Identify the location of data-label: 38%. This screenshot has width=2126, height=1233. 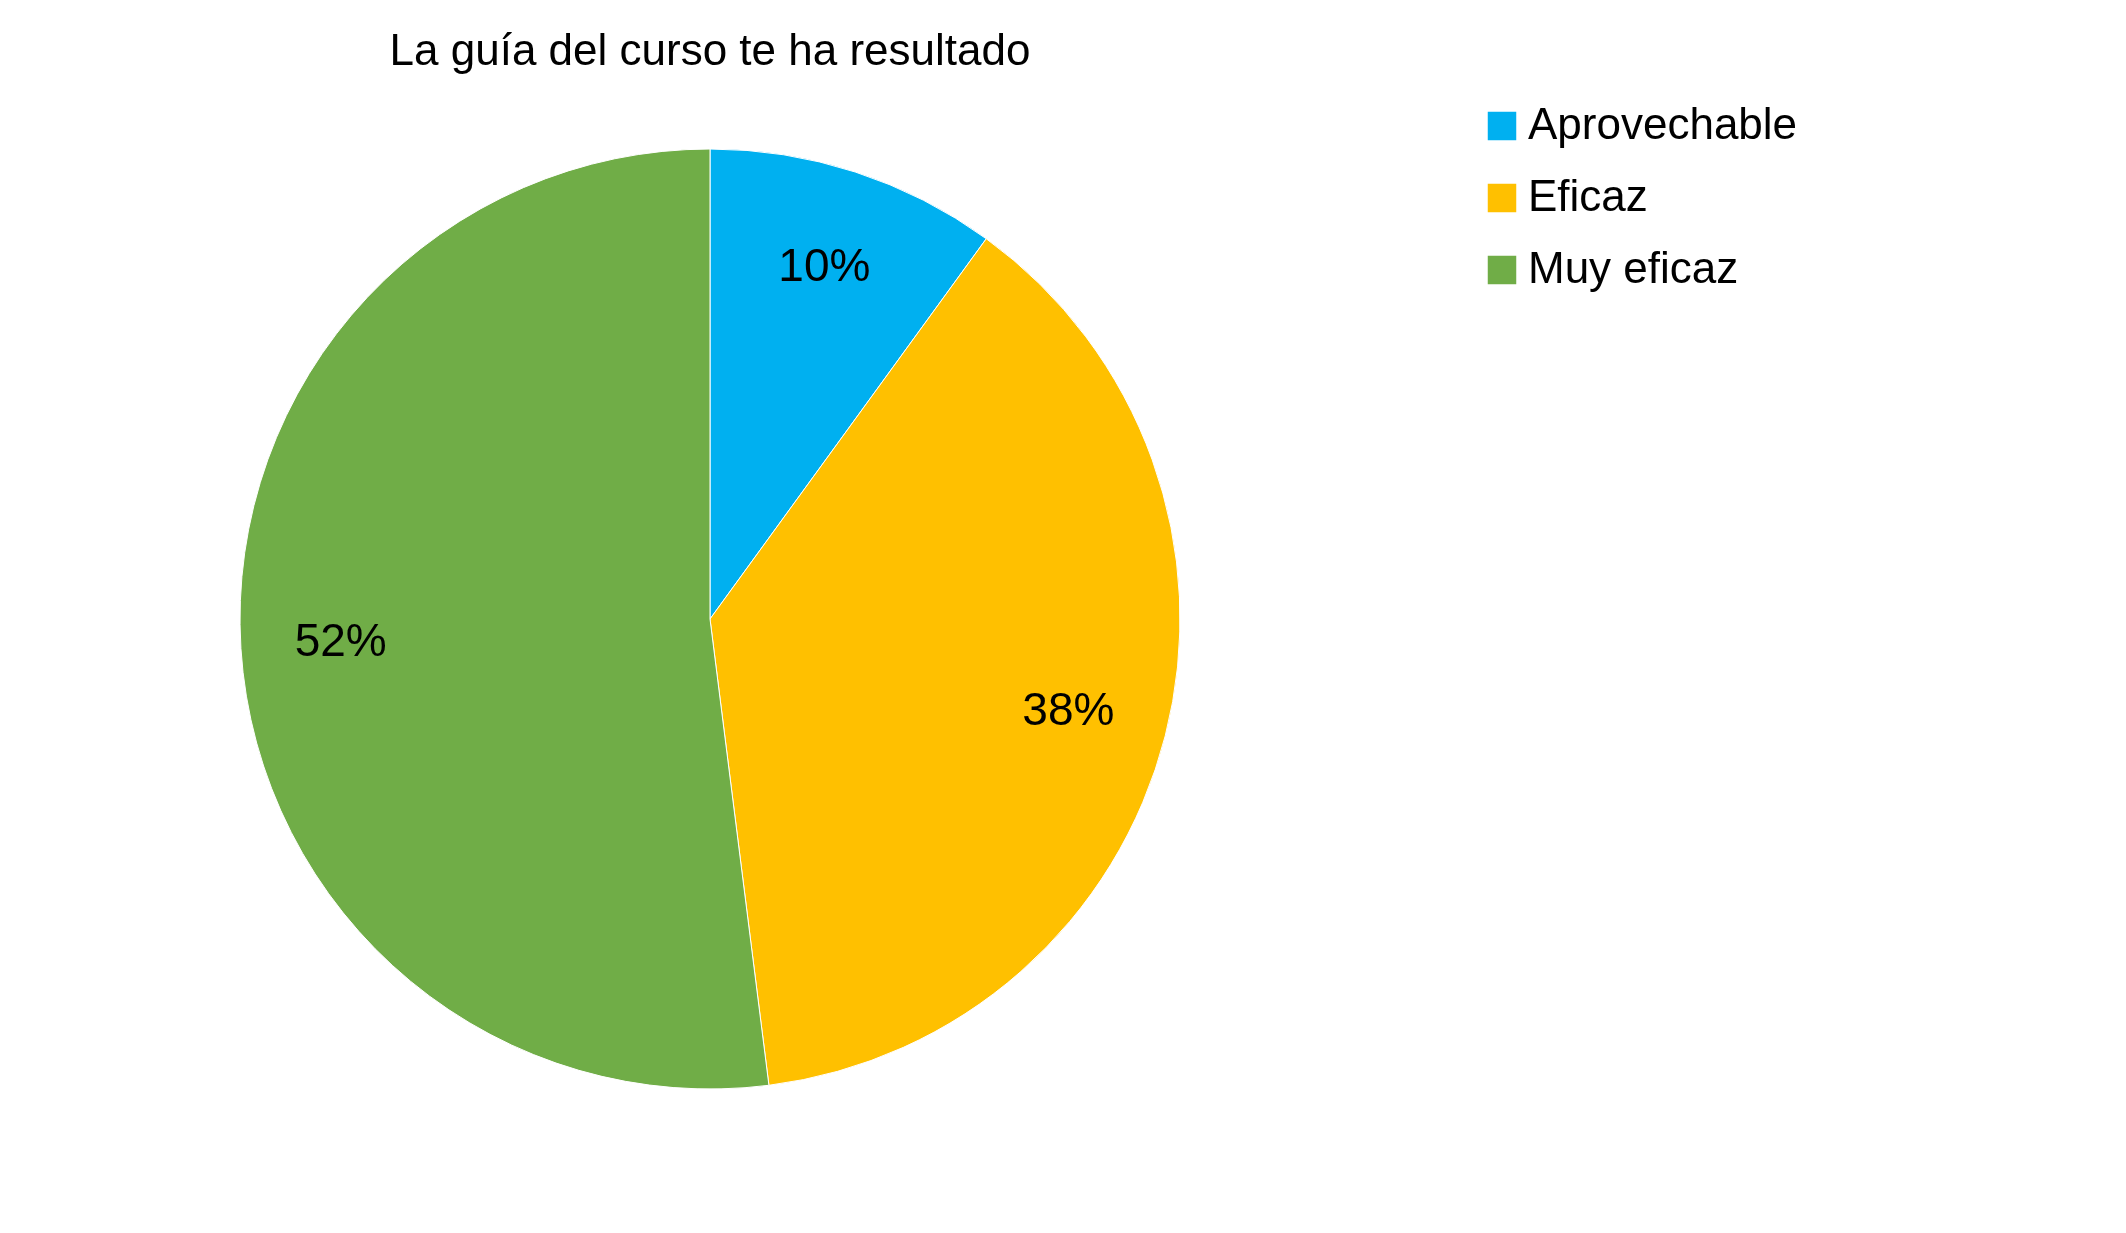
(1068, 709).